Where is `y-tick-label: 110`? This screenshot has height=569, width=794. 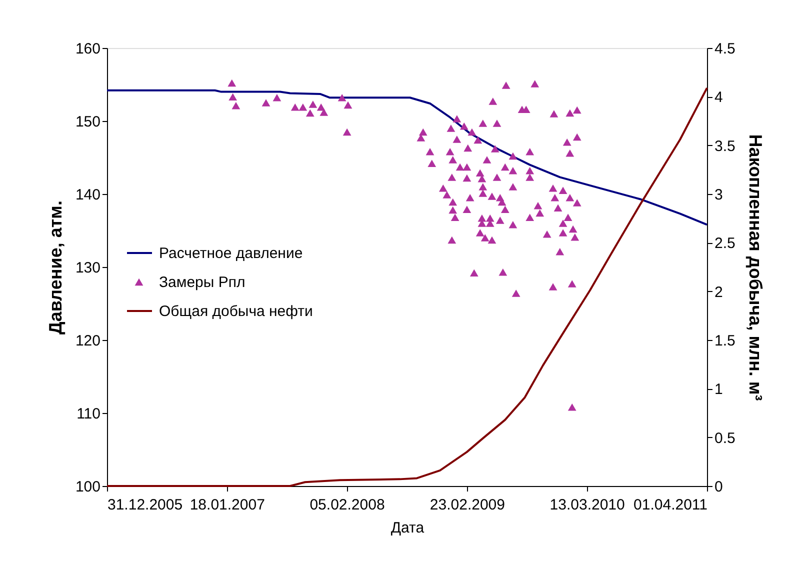
y-tick-label: 110 is located at coordinates (88, 414).